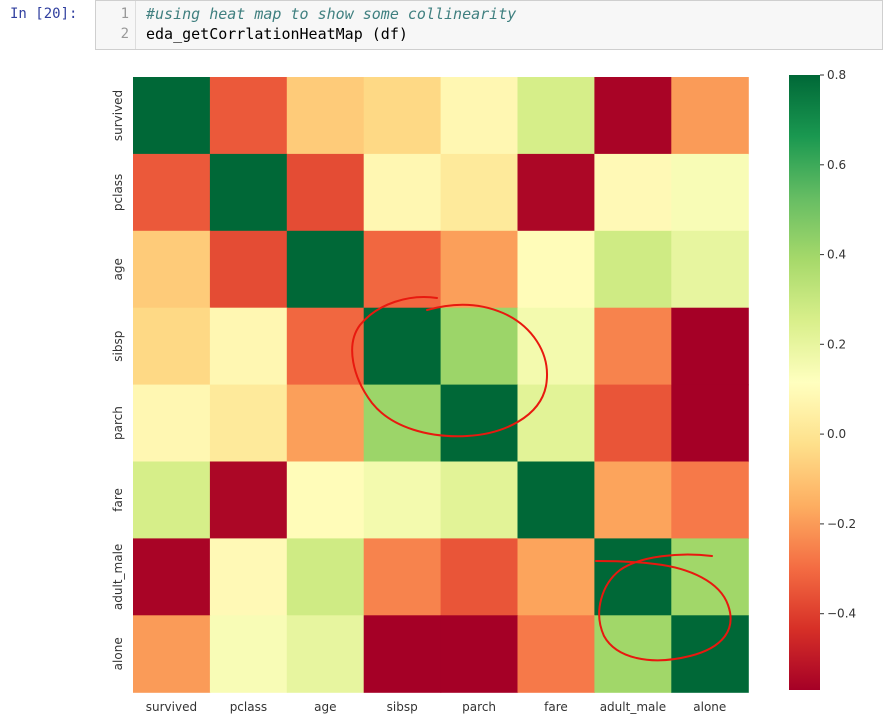  Describe the element at coordinates (556, 269) in the screenshot. I see `heatmap-cell-age-fare` at that location.